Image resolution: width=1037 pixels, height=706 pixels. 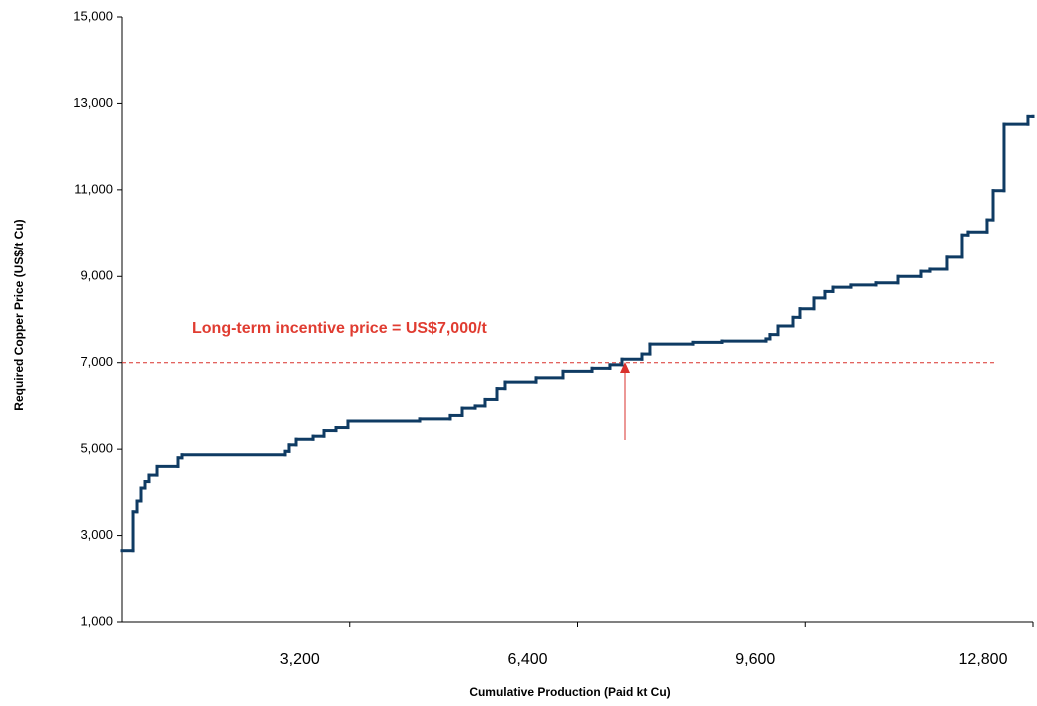 What do you see at coordinates (527, 659) in the screenshot?
I see `x-tick-label: 6,400` at bounding box center [527, 659].